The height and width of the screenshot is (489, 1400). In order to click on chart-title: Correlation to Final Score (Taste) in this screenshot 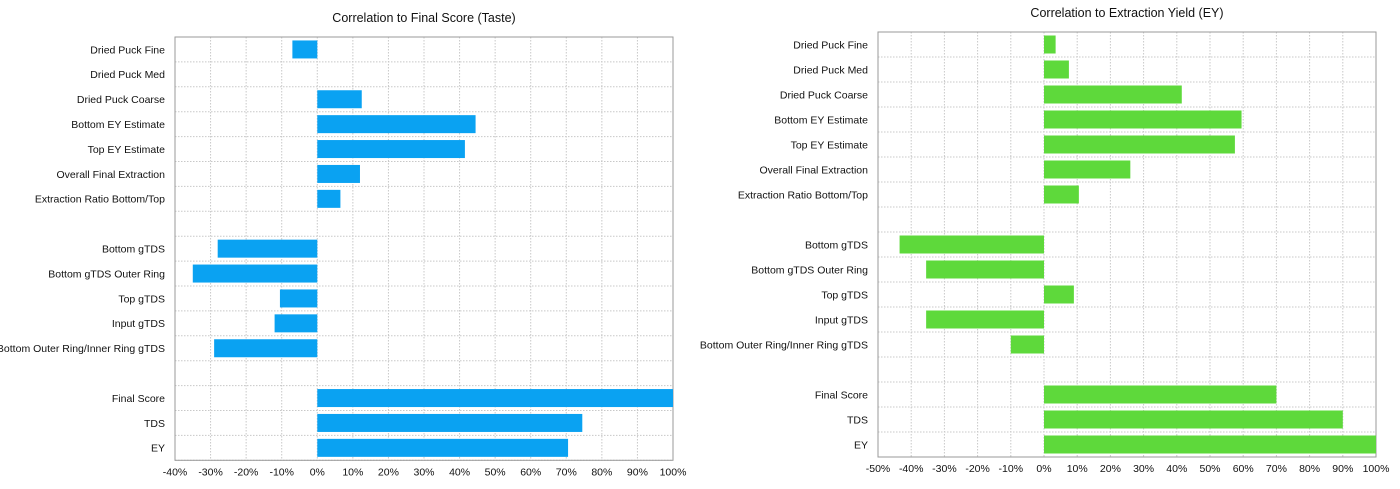, I will do `click(423, 18)`.